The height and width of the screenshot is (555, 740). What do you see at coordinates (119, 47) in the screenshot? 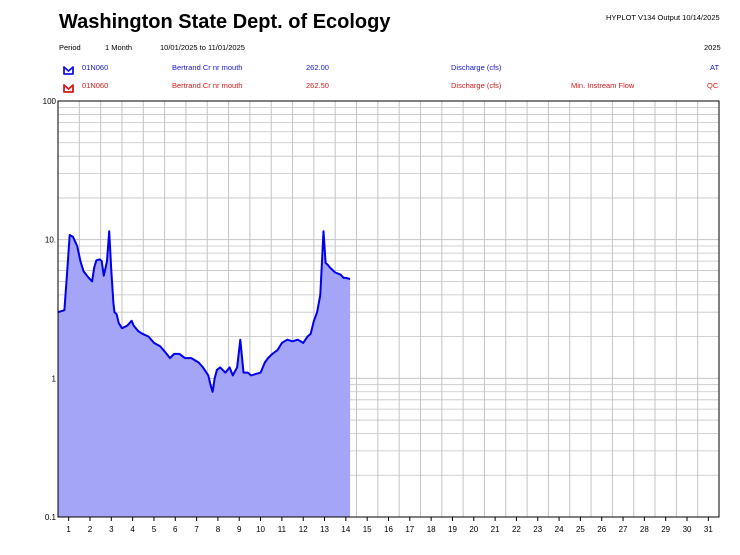
I see `period-value: 1 Month` at bounding box center [119, 47].